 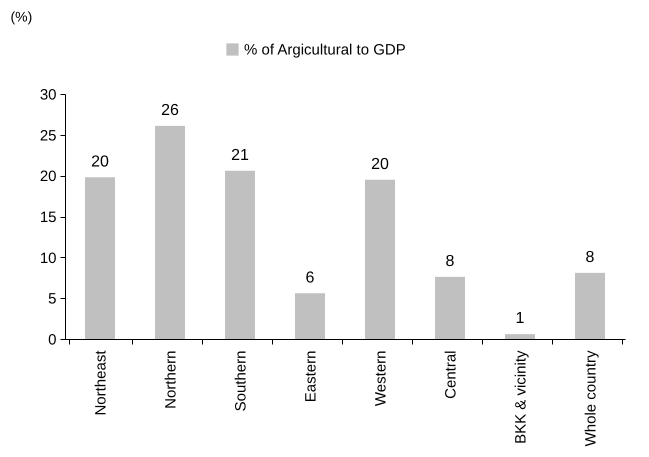 I want to click on data-label: 6, so click(x=310, y=277).